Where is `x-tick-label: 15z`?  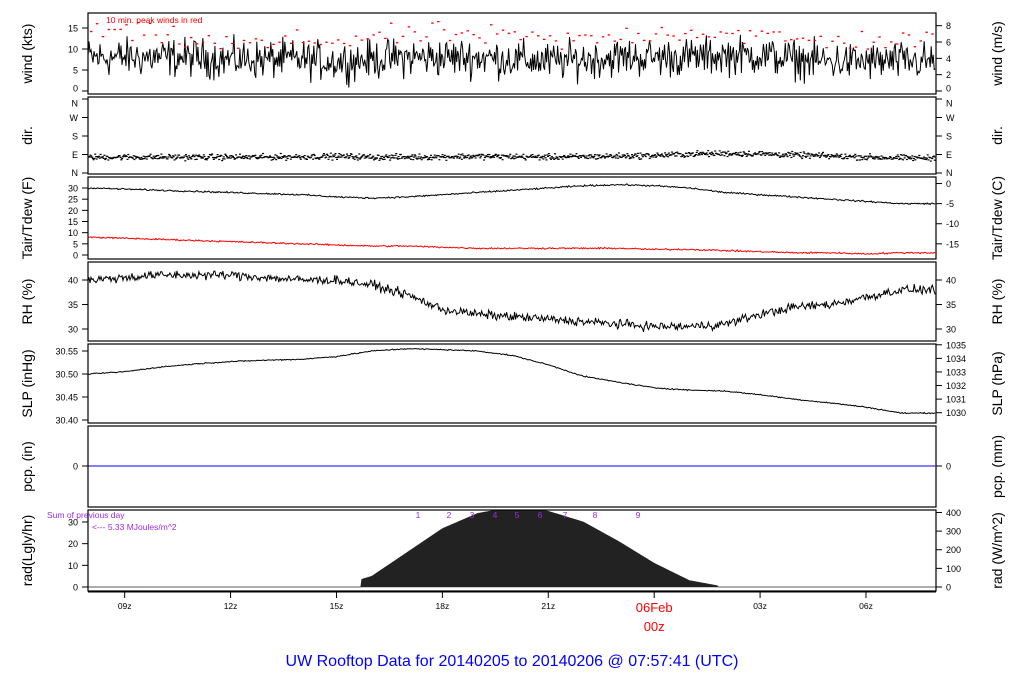 x-tick-label: 15z is located at coordinates (337, 606).